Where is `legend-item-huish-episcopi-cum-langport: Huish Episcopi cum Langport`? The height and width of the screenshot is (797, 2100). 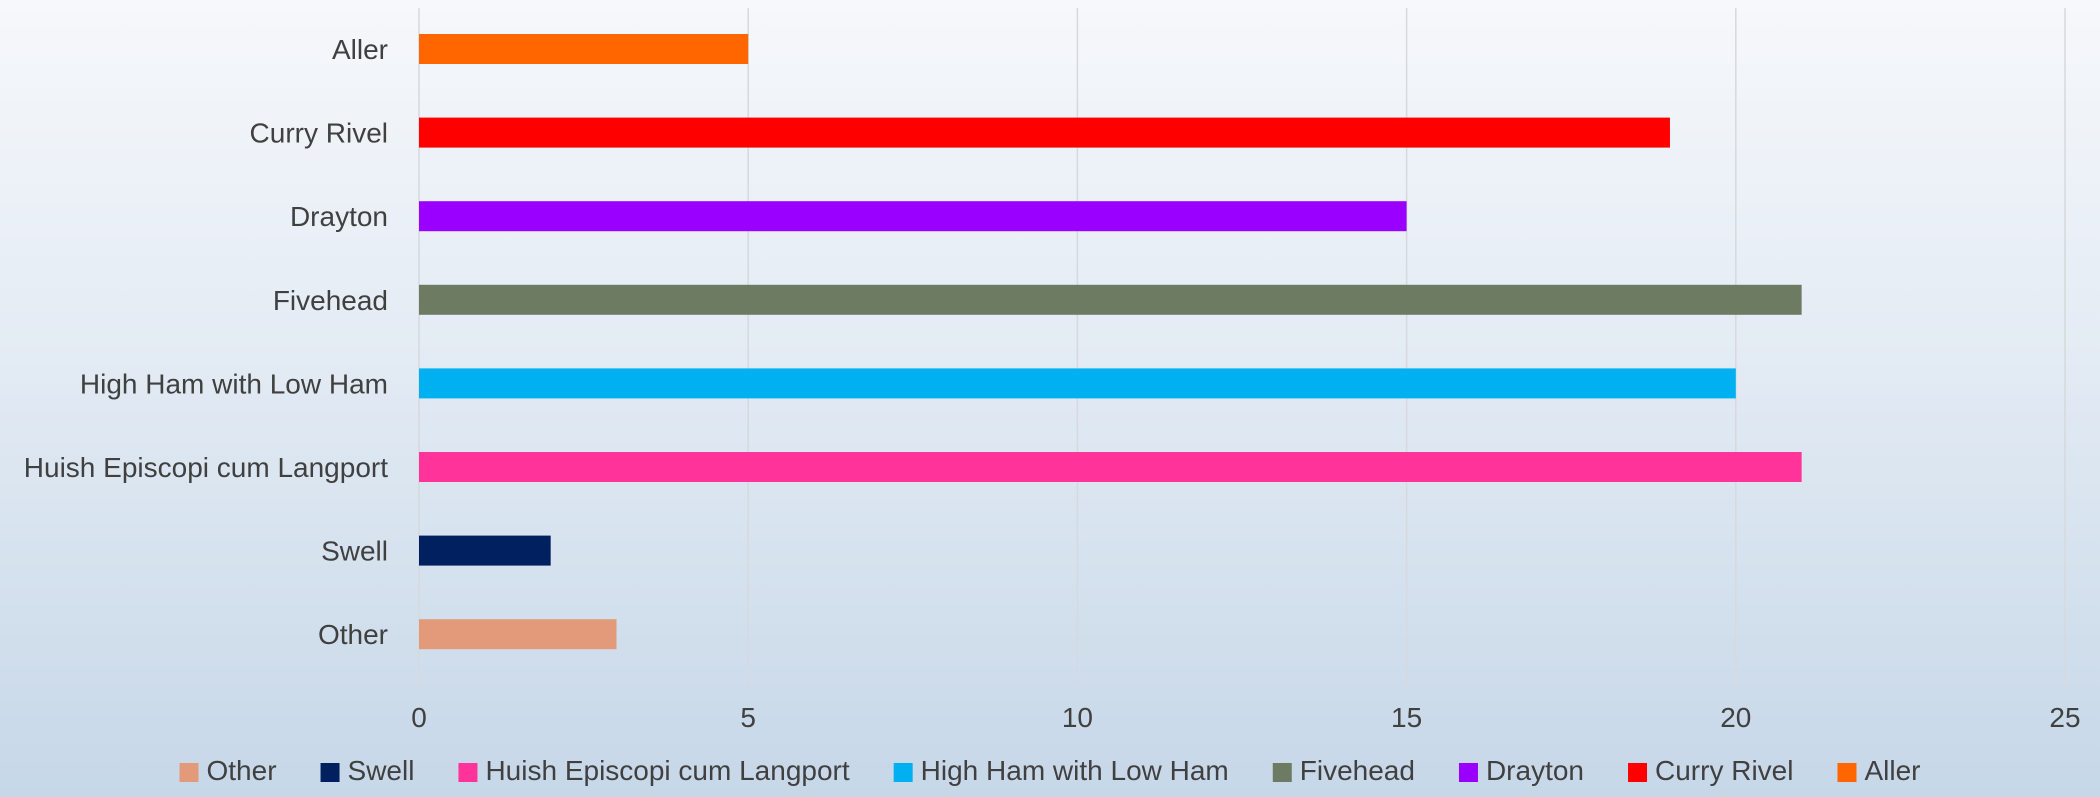
legend-item-huish-episcopi-cum-langport: Huish Episcopi cum Langport is located at coordinates (654, 770).